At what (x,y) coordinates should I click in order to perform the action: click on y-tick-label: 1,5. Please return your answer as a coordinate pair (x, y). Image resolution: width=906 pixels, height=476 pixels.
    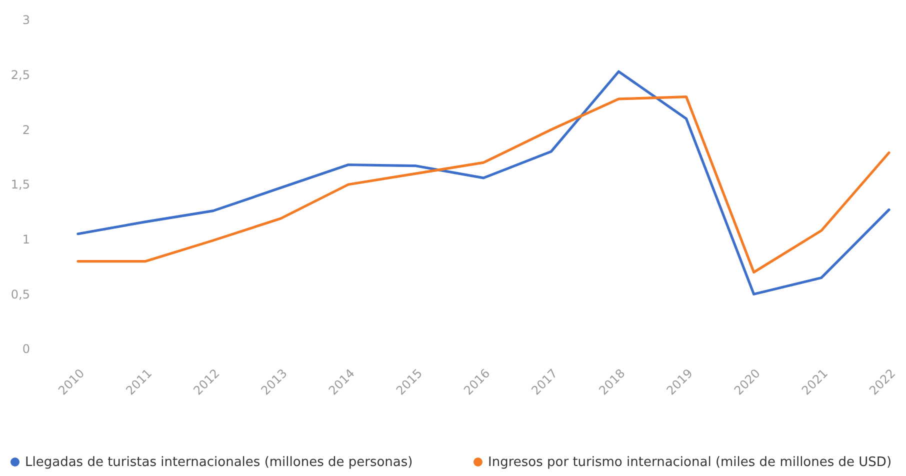
    Looking at the image, I should click on (20, 185).